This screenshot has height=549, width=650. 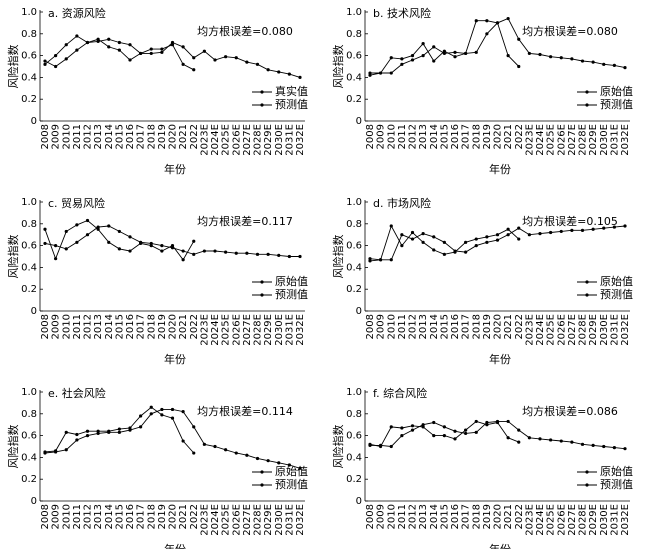 I want to click on y-tick-label: 0.8, so click(x=29, y=34).